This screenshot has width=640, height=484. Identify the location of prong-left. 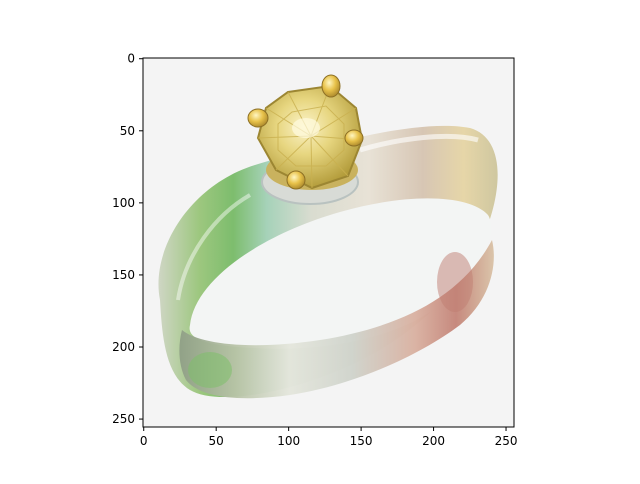
(258, 118).